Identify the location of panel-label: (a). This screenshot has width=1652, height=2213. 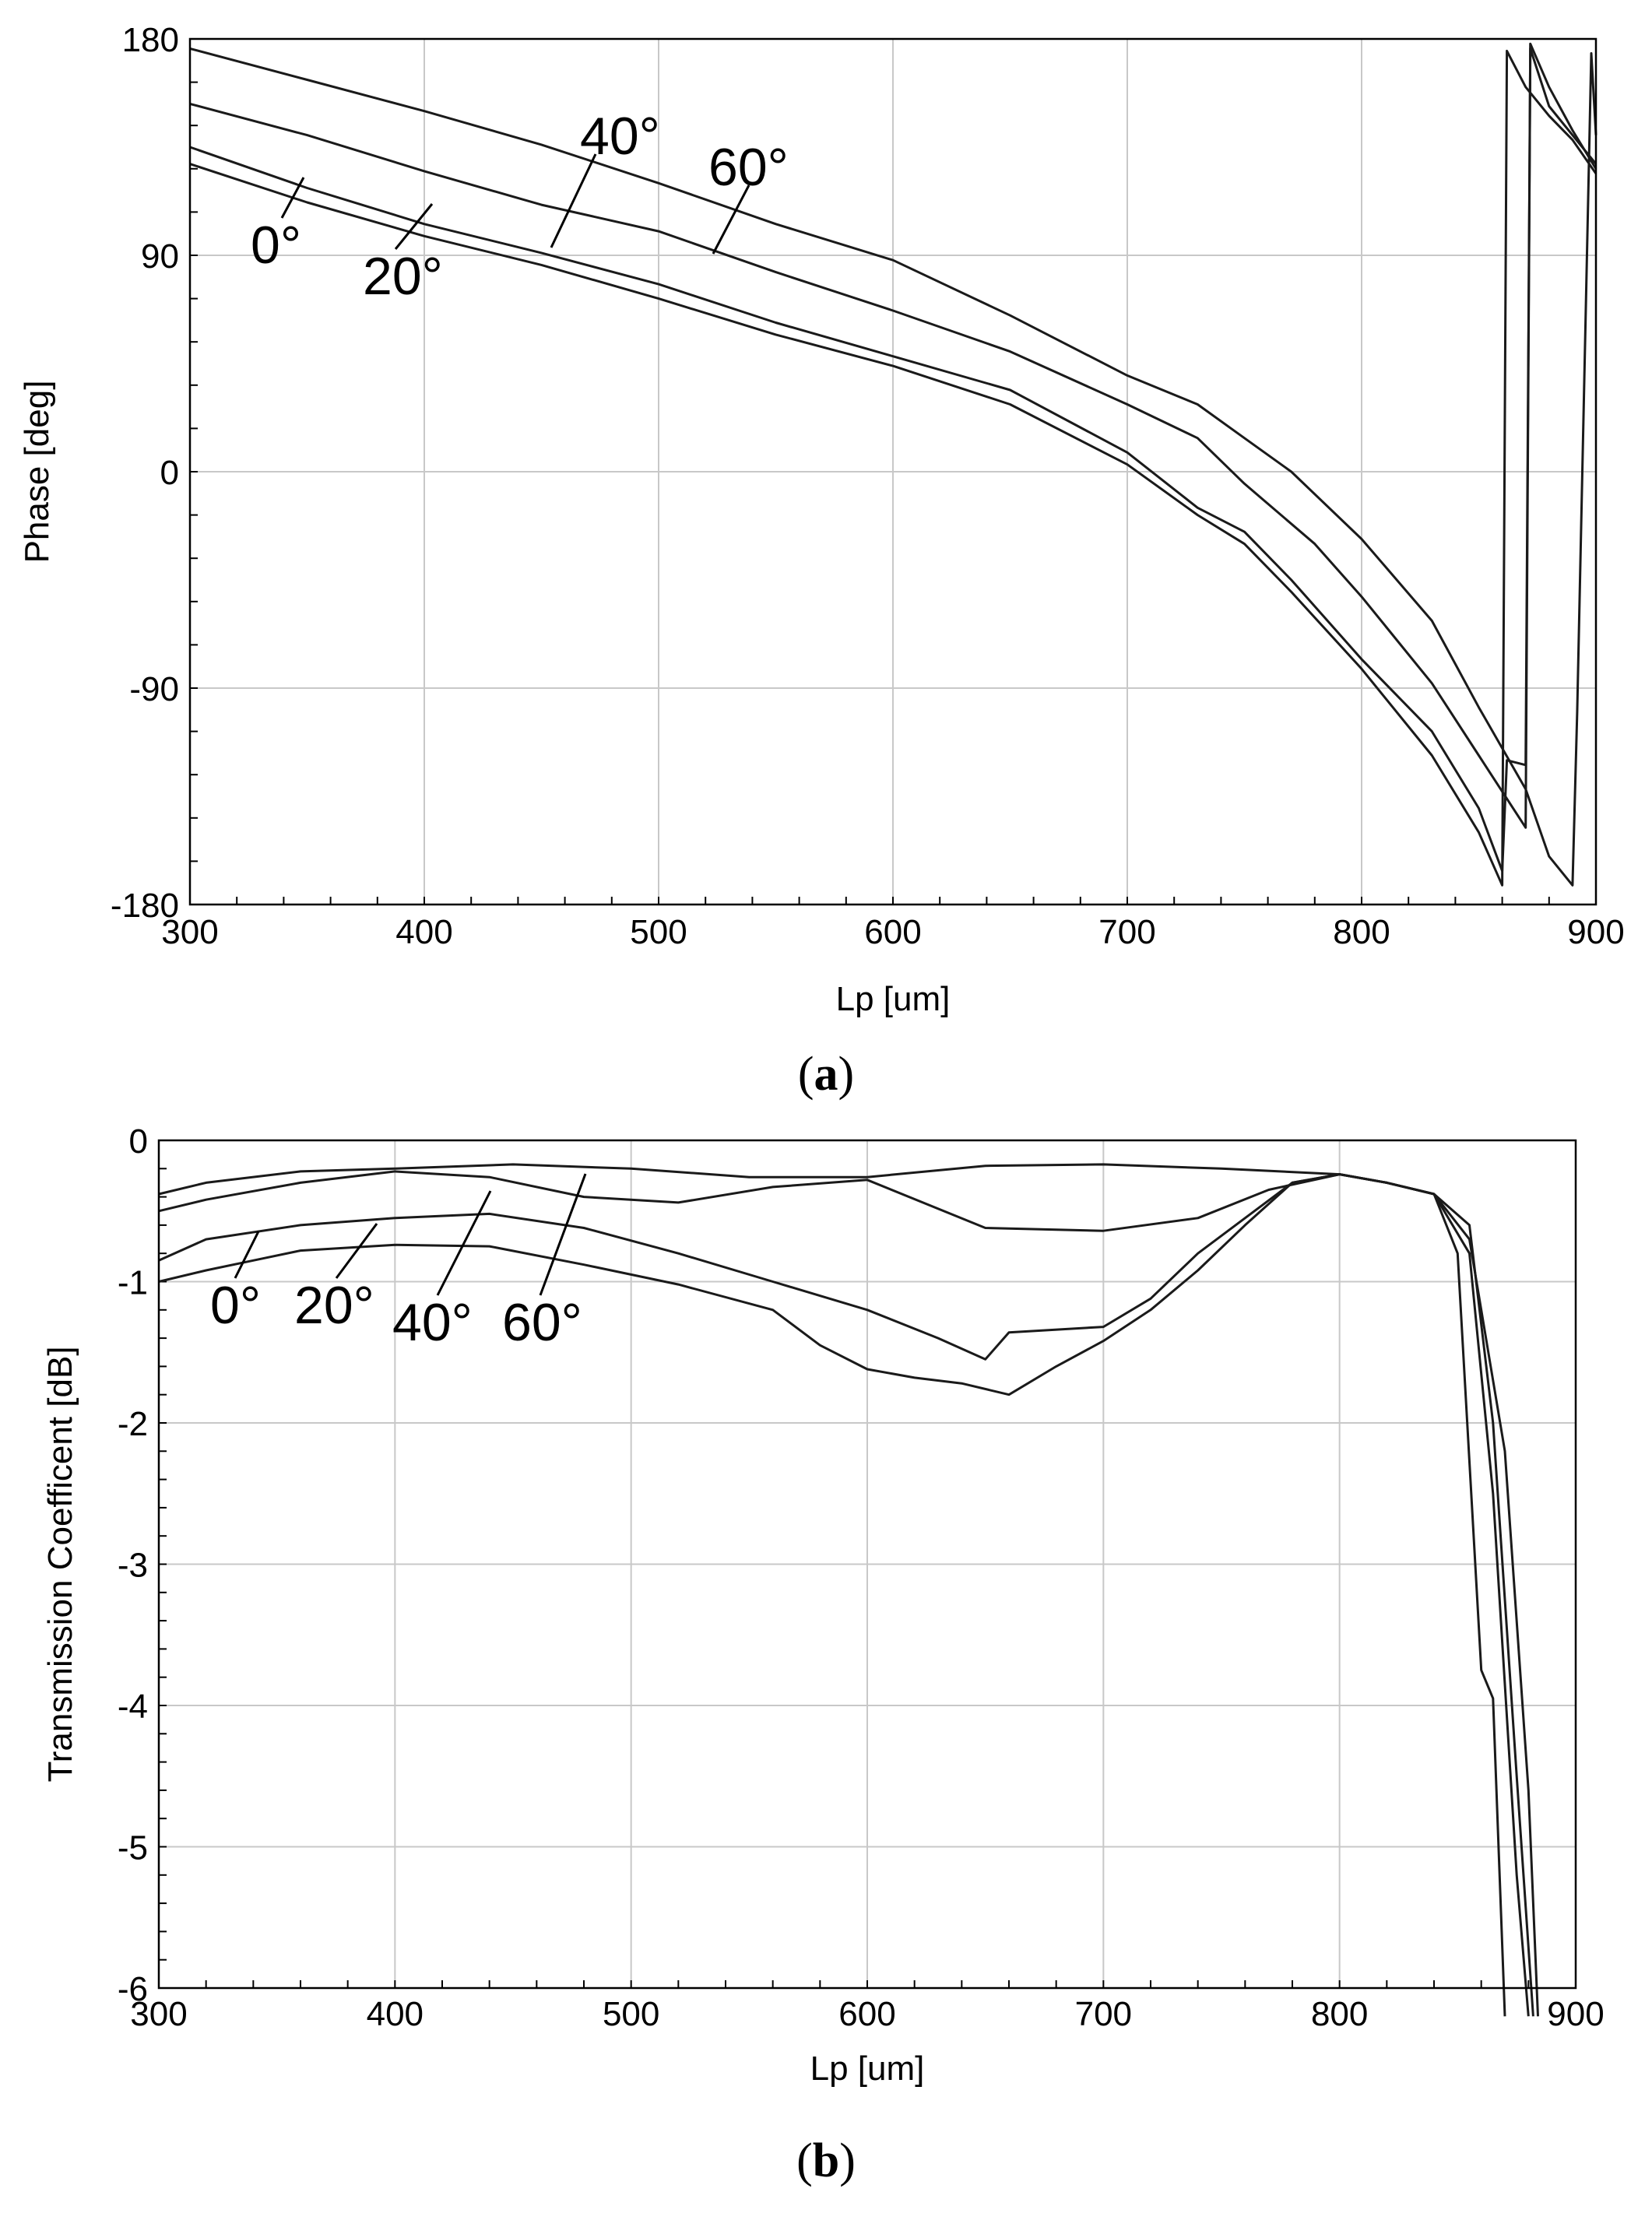
(826, 1075).